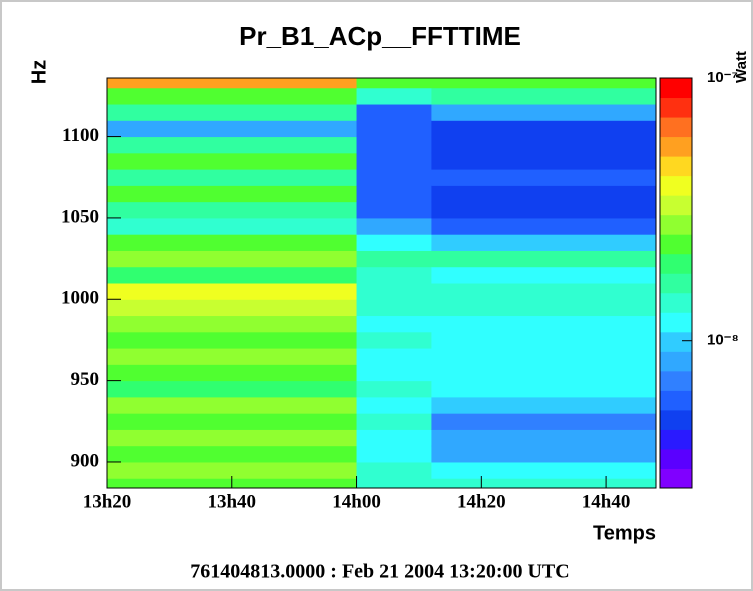  I want to click on x-tick-label: 14h20, so click(481, 501).